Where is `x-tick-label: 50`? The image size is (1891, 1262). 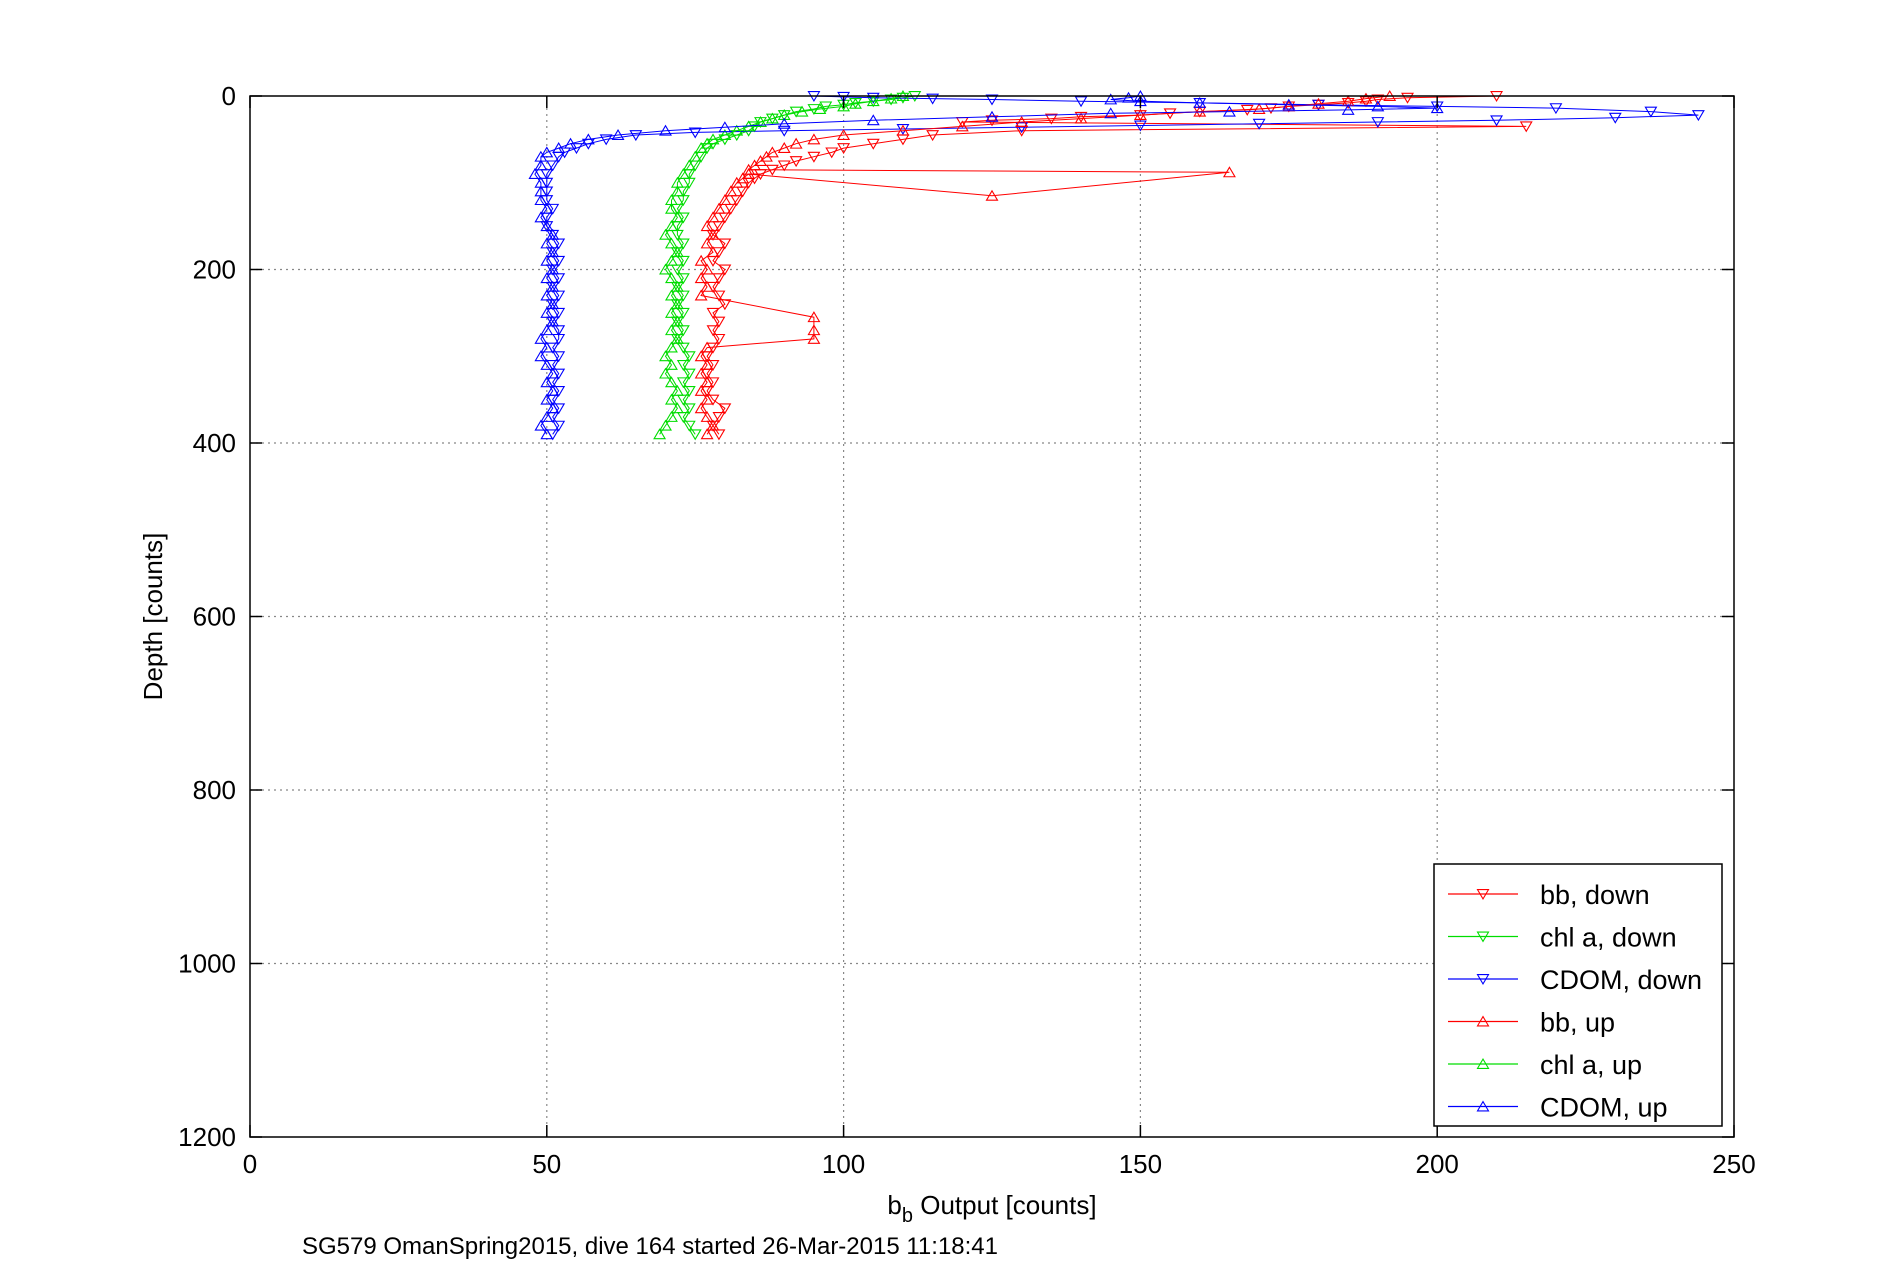 x-tick-label: 50 is located at coordinates (546, 1164).